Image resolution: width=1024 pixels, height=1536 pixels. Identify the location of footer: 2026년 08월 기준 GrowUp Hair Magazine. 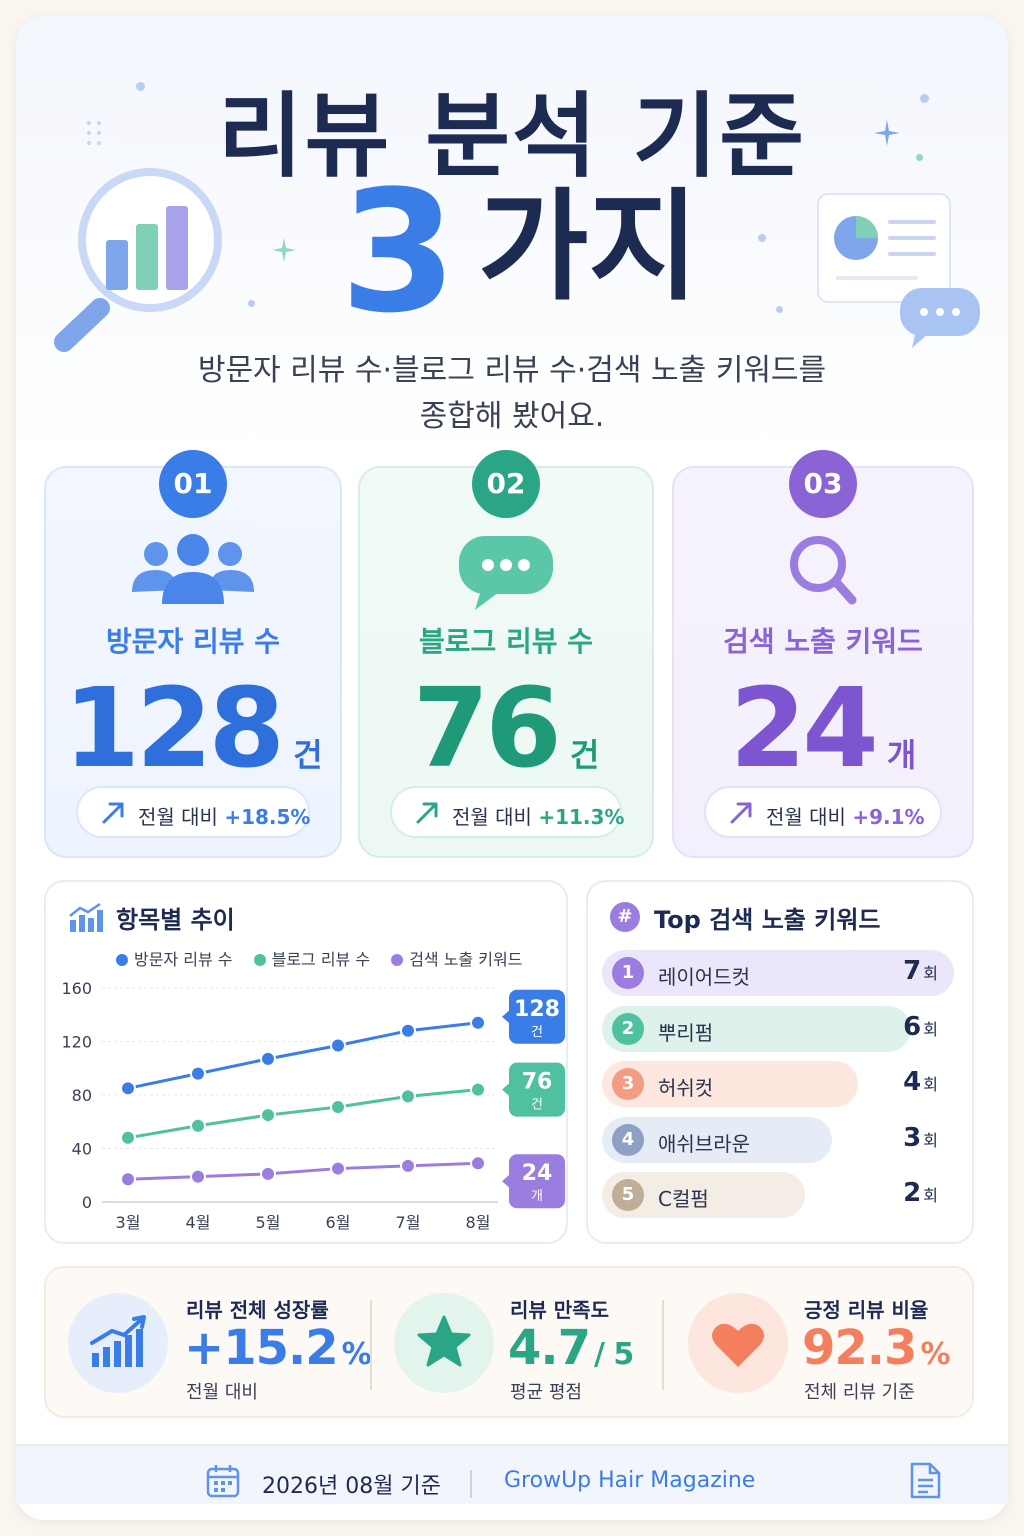
(512, 1474).